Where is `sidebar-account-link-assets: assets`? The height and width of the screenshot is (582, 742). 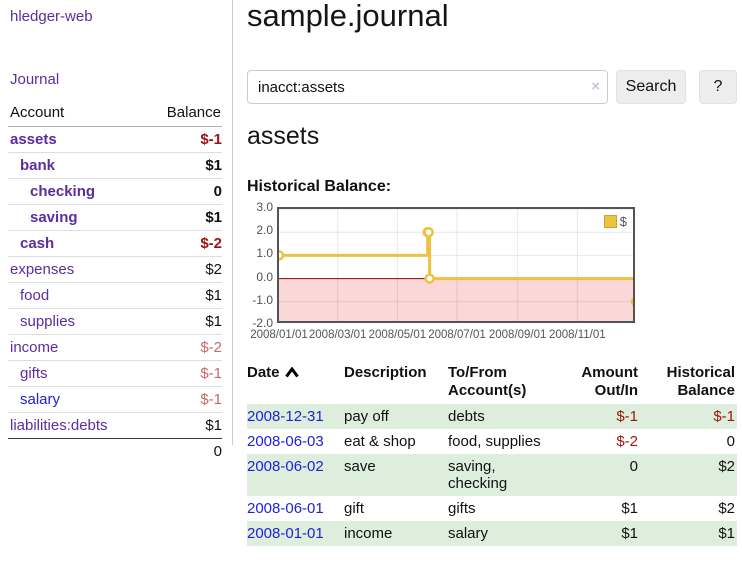
sidebar-account-link-assets: assets is located at coordinates (33, 139).